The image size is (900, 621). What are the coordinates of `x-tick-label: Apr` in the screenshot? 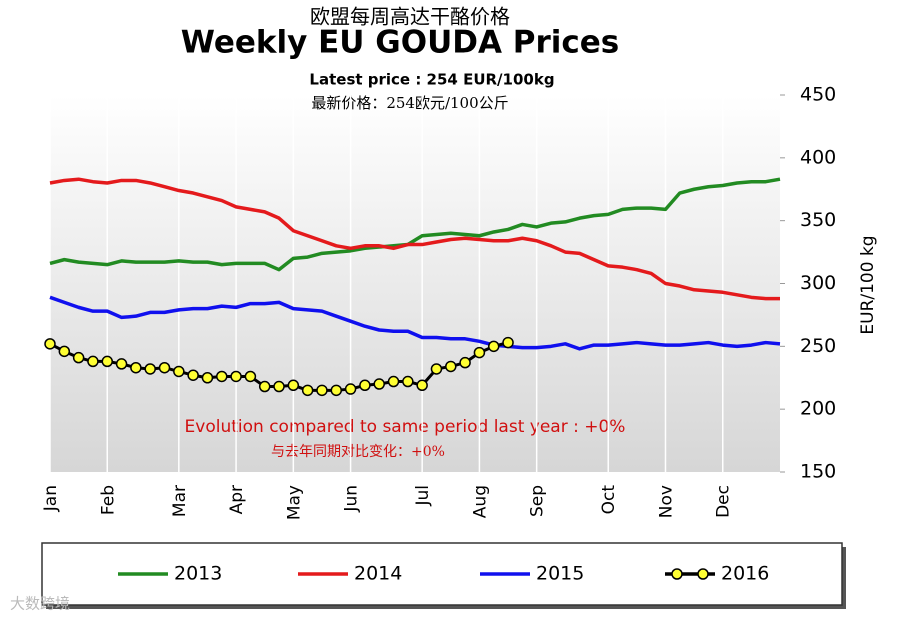 It's located at (237, 499).